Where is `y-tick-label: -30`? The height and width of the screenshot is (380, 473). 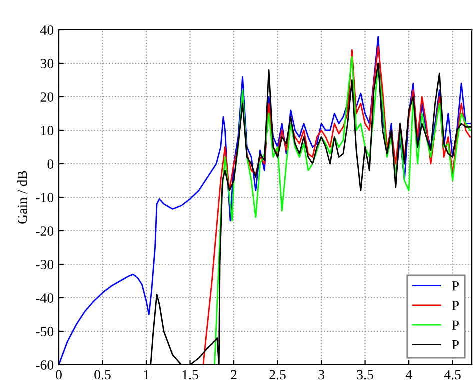 y-tick-label: -30 is located at coordinates (45, 265).